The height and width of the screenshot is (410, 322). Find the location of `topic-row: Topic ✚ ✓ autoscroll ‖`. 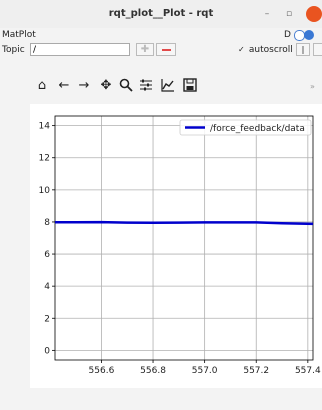

topic-row: Topic ✚ ✓ autoscroll ‖ is located at coordinates (161, 51).